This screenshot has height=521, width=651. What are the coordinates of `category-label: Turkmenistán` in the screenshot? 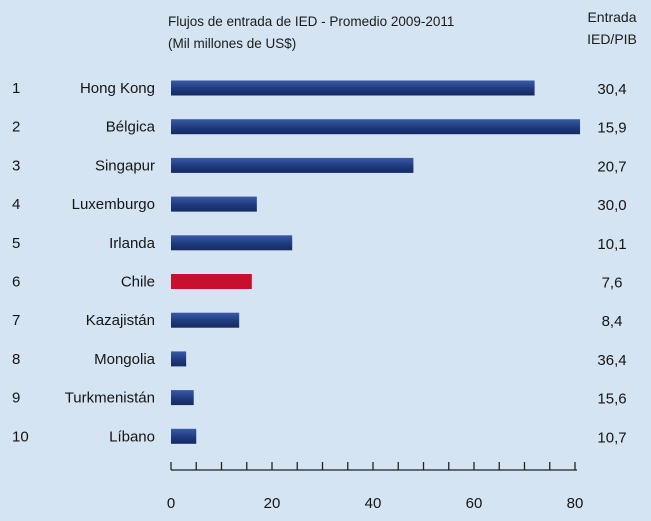 It's located at (110, 398).